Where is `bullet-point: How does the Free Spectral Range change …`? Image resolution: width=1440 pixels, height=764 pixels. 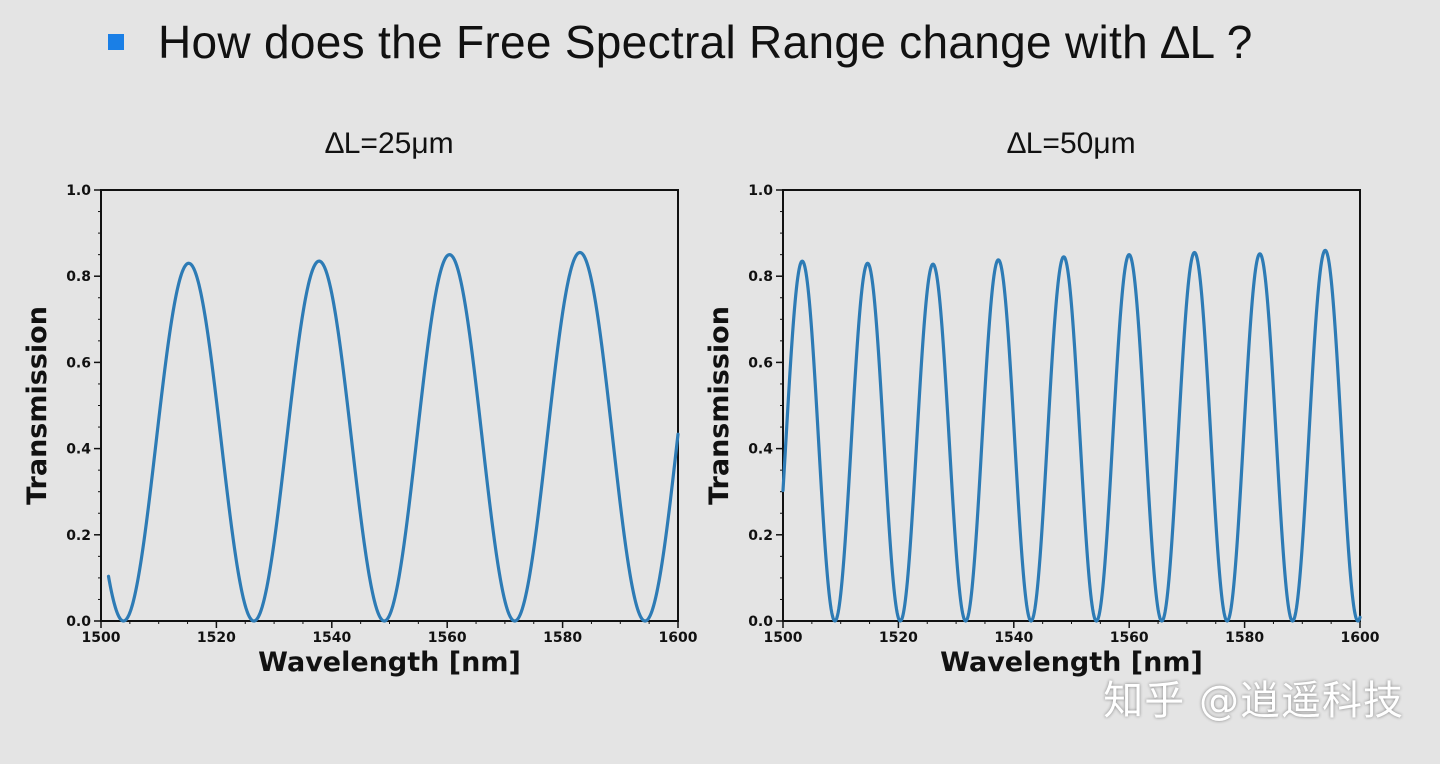 bullet-point: How does the Free Spectral Range change … is located at coordinates (680, 42).